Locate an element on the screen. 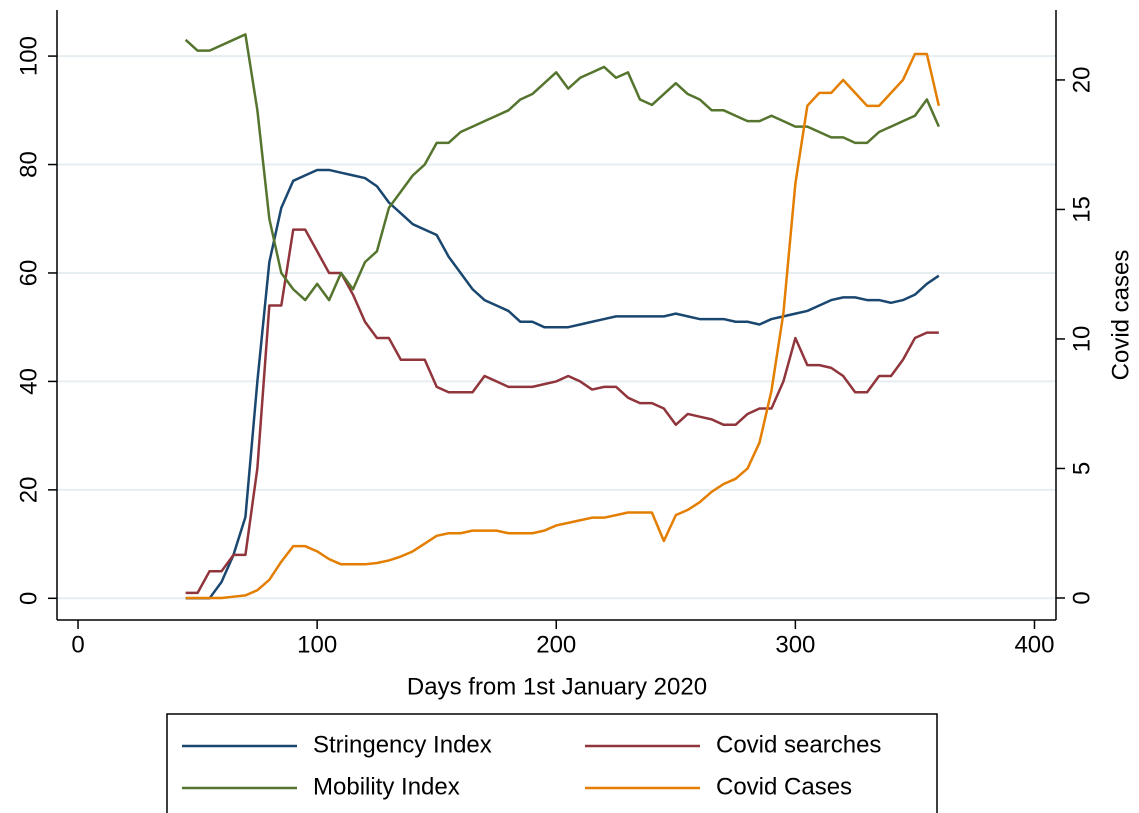 The height and width of the screenshot is (813, 1139). y2-tick-label: 5 is located at coordinates (1081, 468).